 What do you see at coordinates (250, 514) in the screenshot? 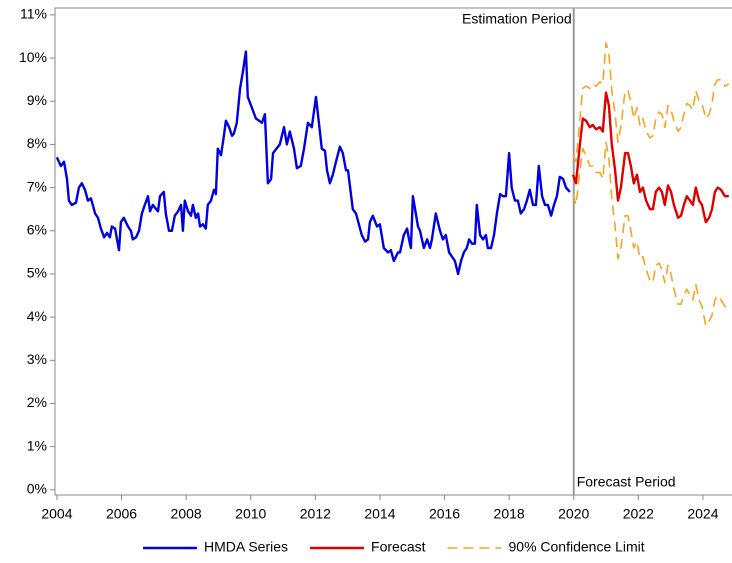
I see `x-tick-label: 2010` at bounding box center [250, 514].